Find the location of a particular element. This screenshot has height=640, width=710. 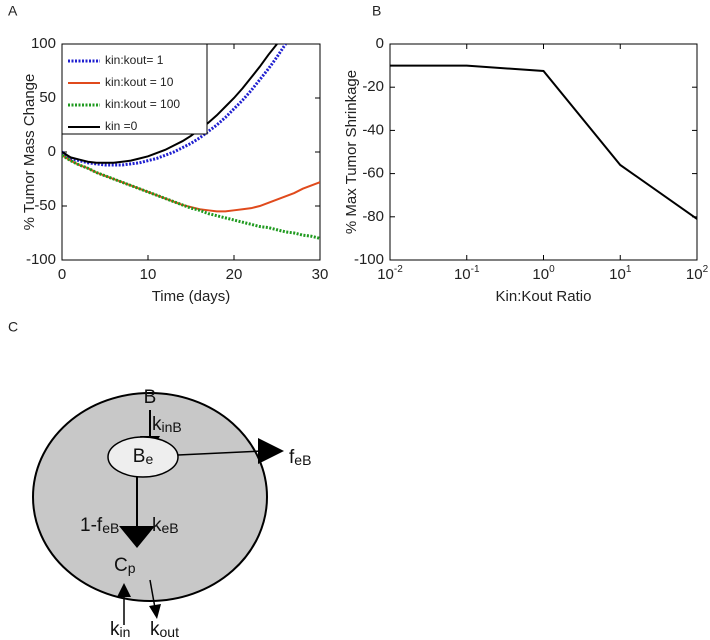

y-tick-label: -40 is located at coordinates (373, 129).